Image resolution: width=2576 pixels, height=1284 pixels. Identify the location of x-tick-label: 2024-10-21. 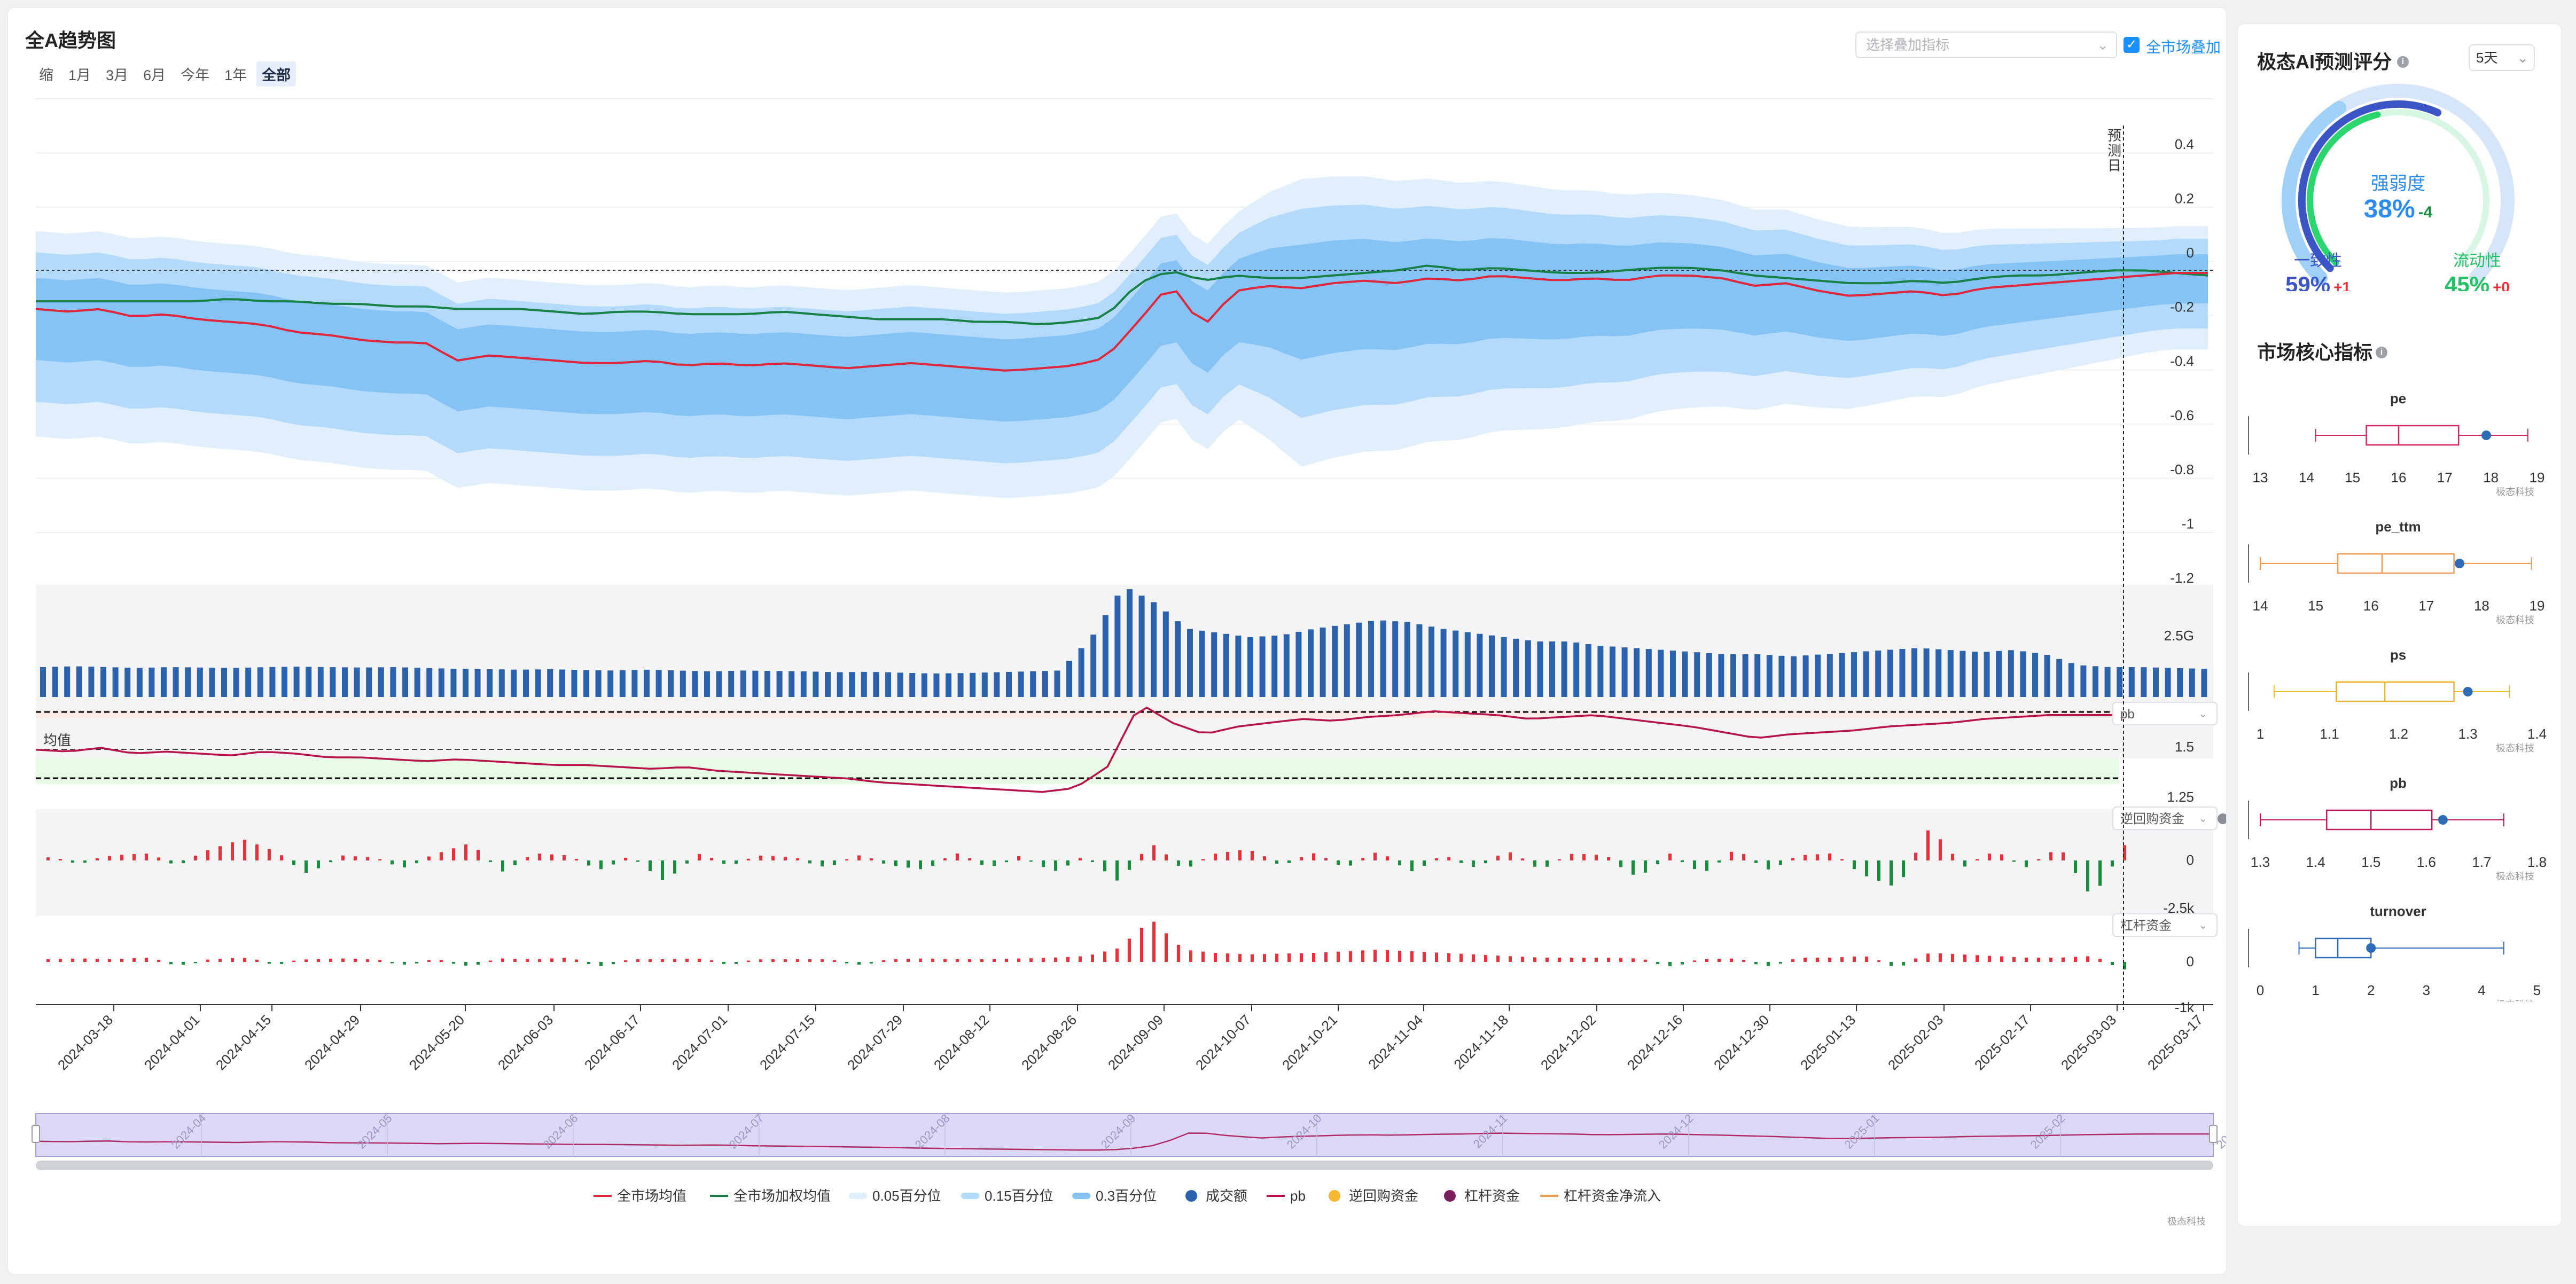
(1309, 1042).